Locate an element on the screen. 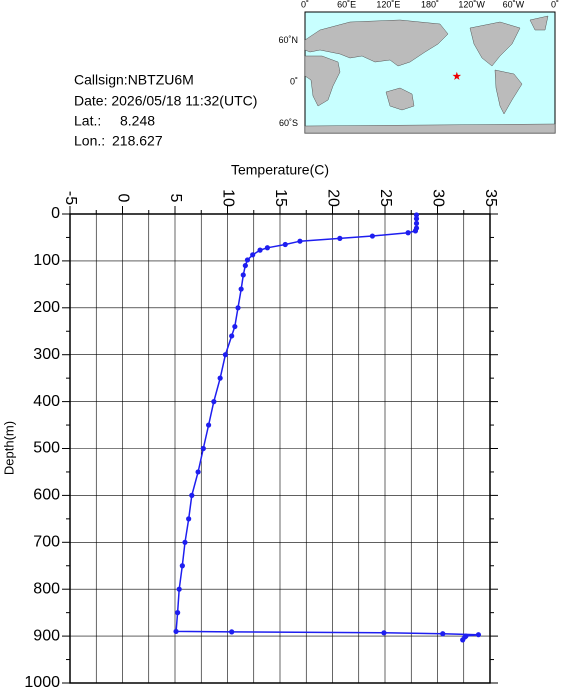 Image resolution: width=564 pixels, height=690 pixels. x-tick-label: 5 is located at coordinates (175, 198).